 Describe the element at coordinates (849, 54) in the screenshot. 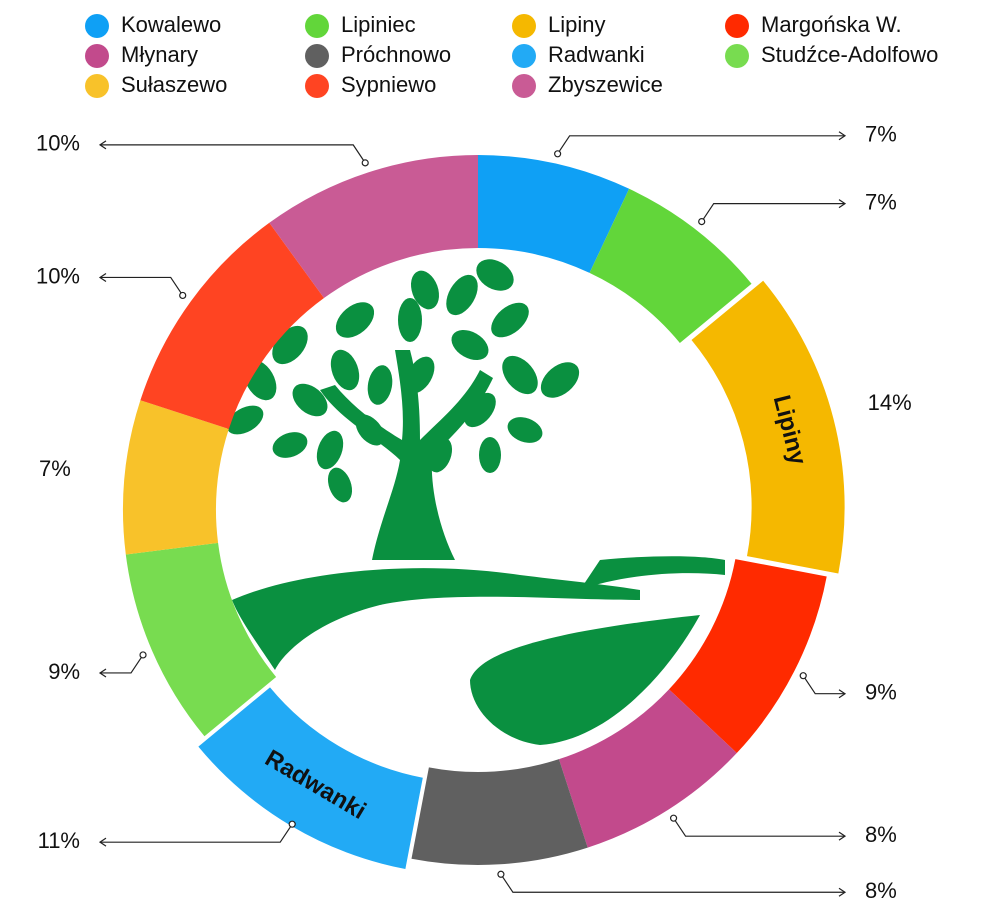

I see `legend-label: Studźce-Adolfowo` at that location.